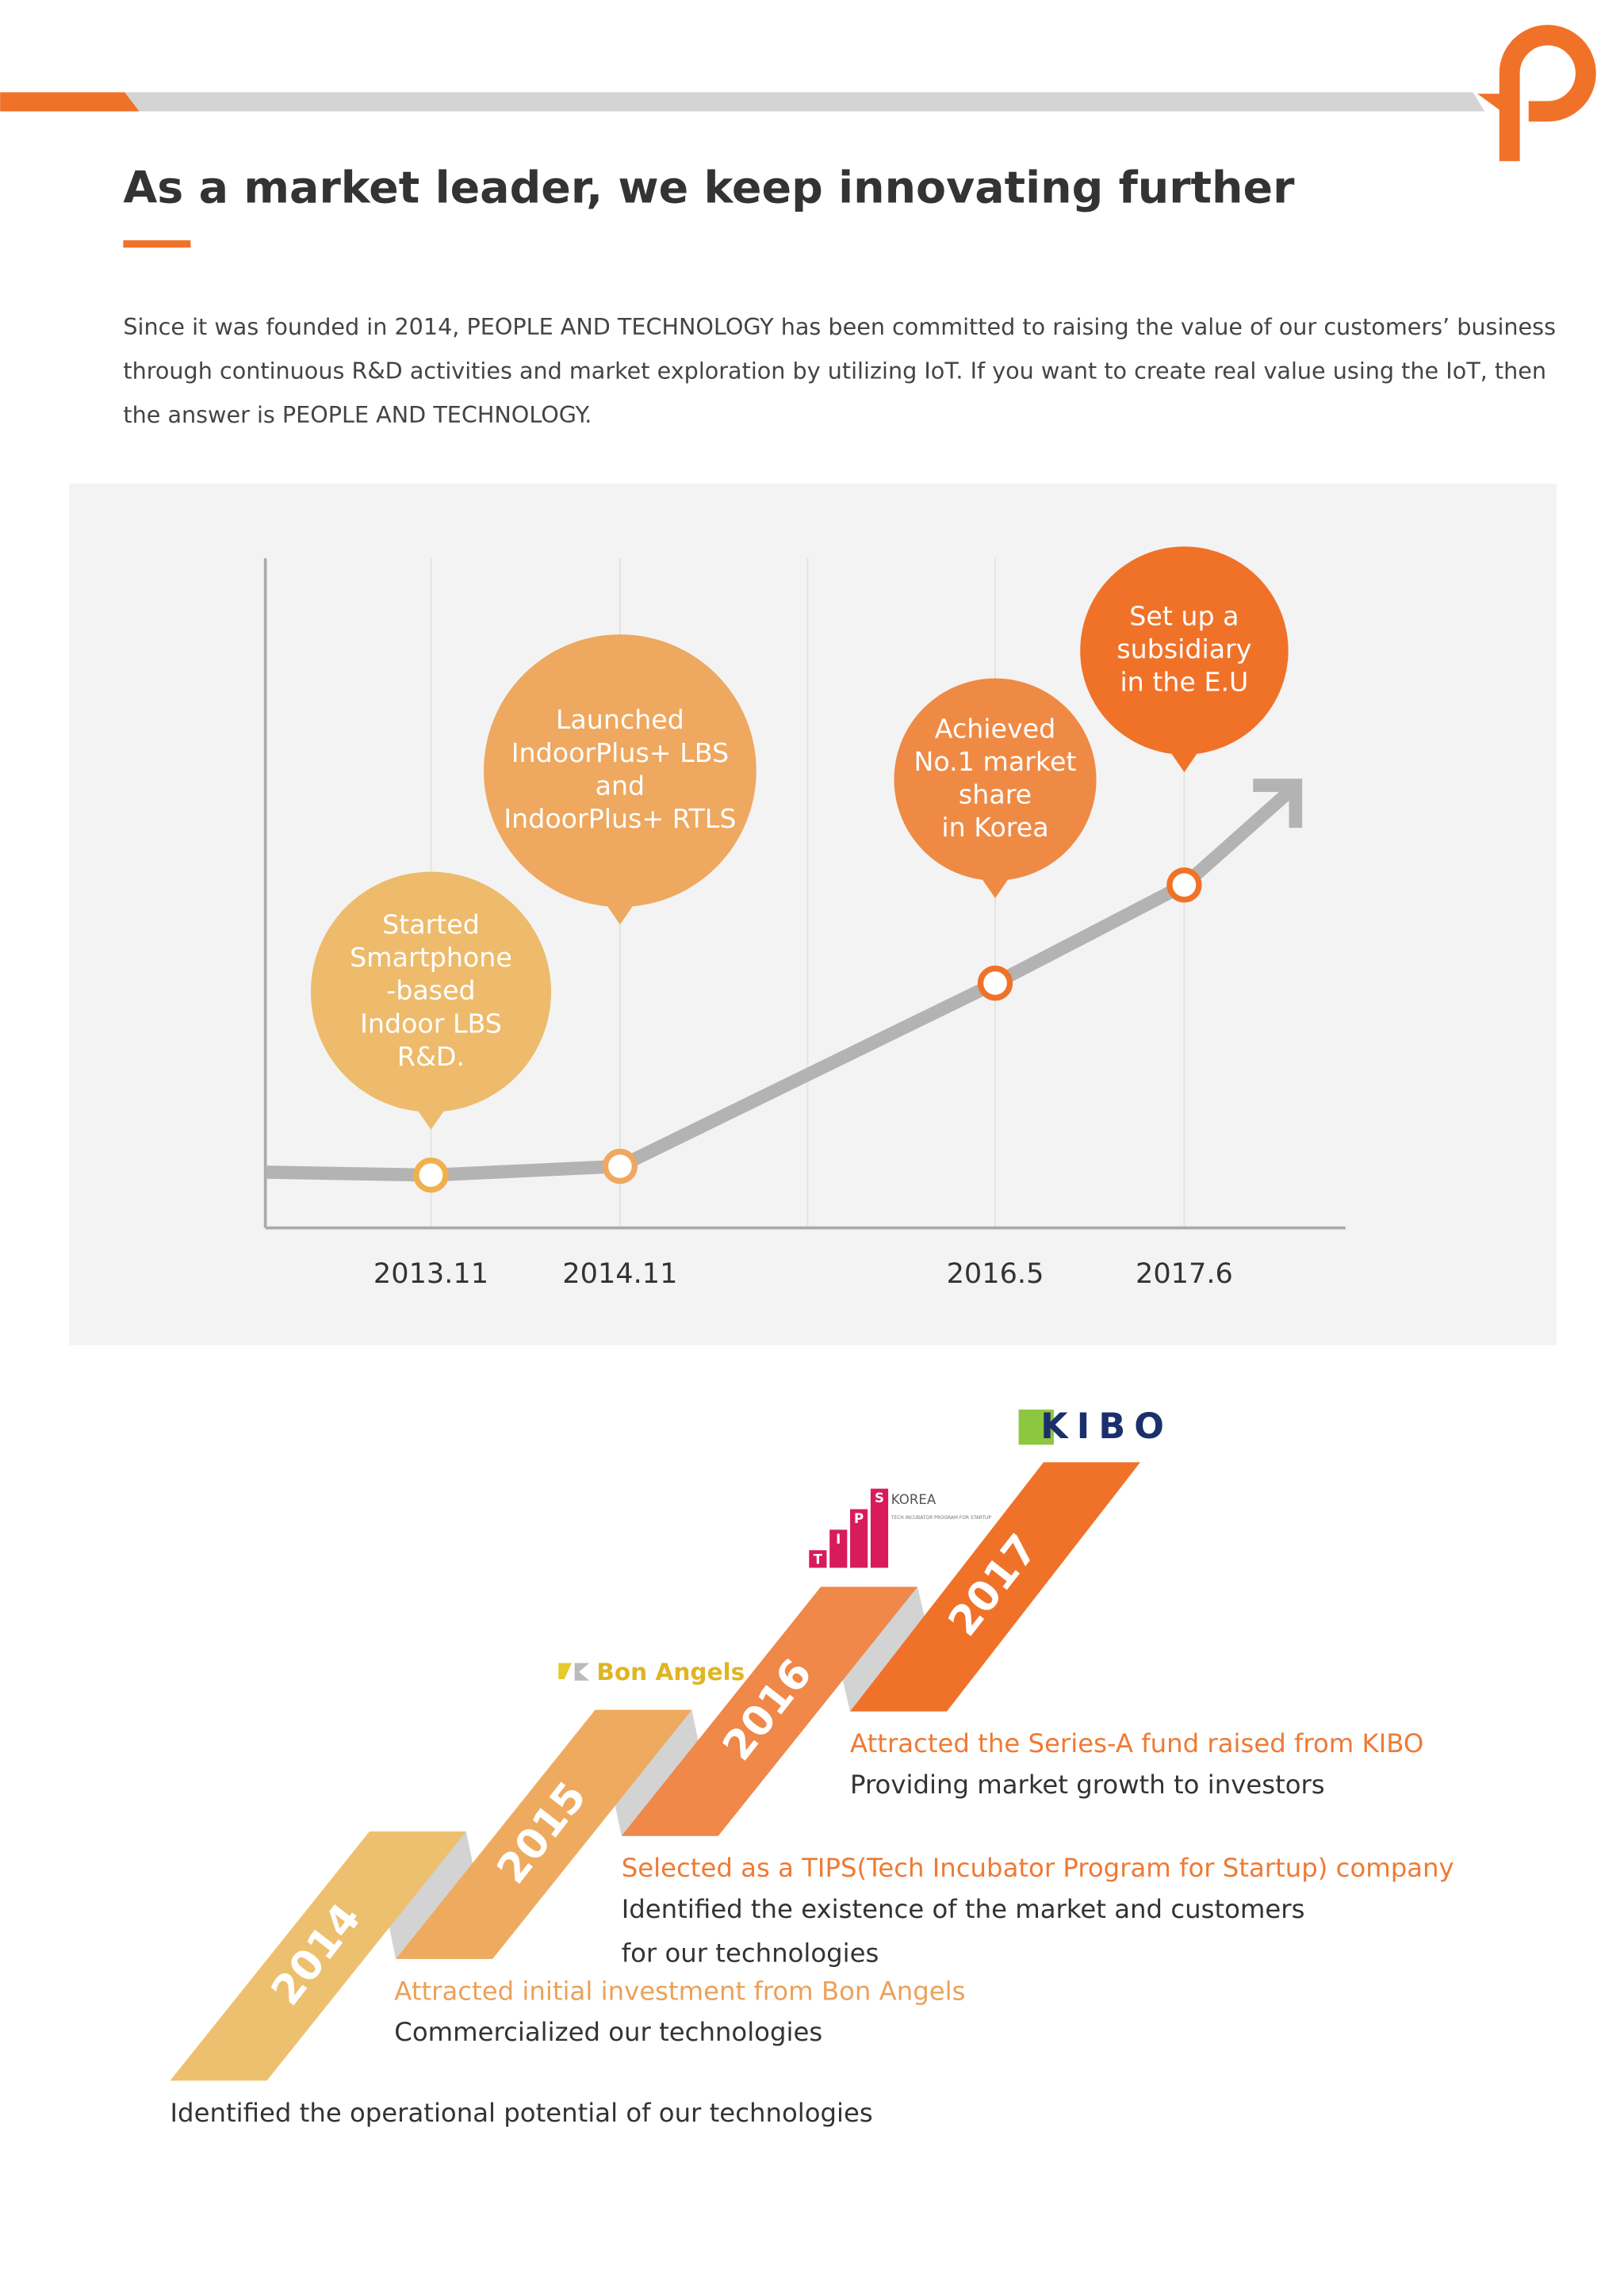 This screenshot has width=1624, height=2296. I want to click on bubble-text: subsidiary, so click(1183, 648).